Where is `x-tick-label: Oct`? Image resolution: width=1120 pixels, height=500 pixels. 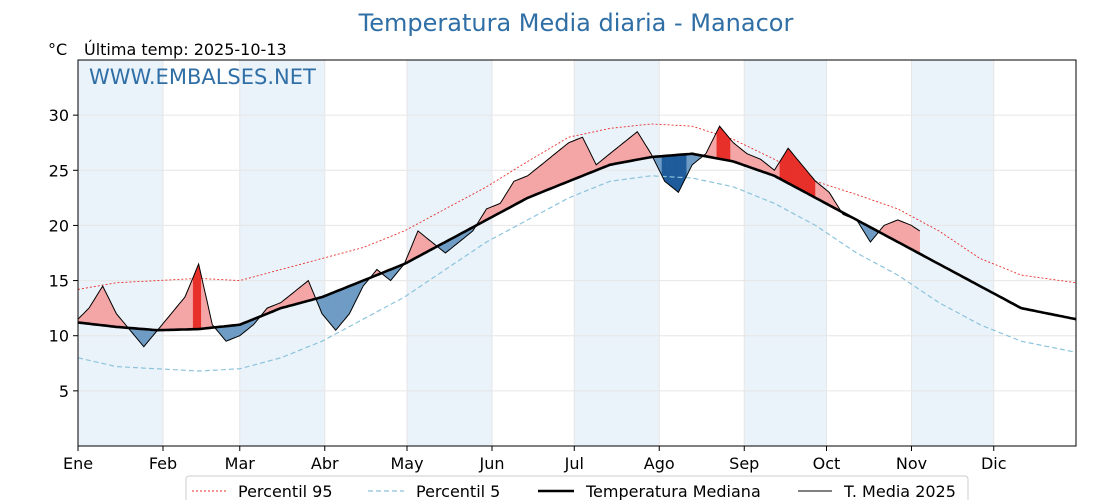
x-tick-label: Oct is located at coordinates (827, 463).